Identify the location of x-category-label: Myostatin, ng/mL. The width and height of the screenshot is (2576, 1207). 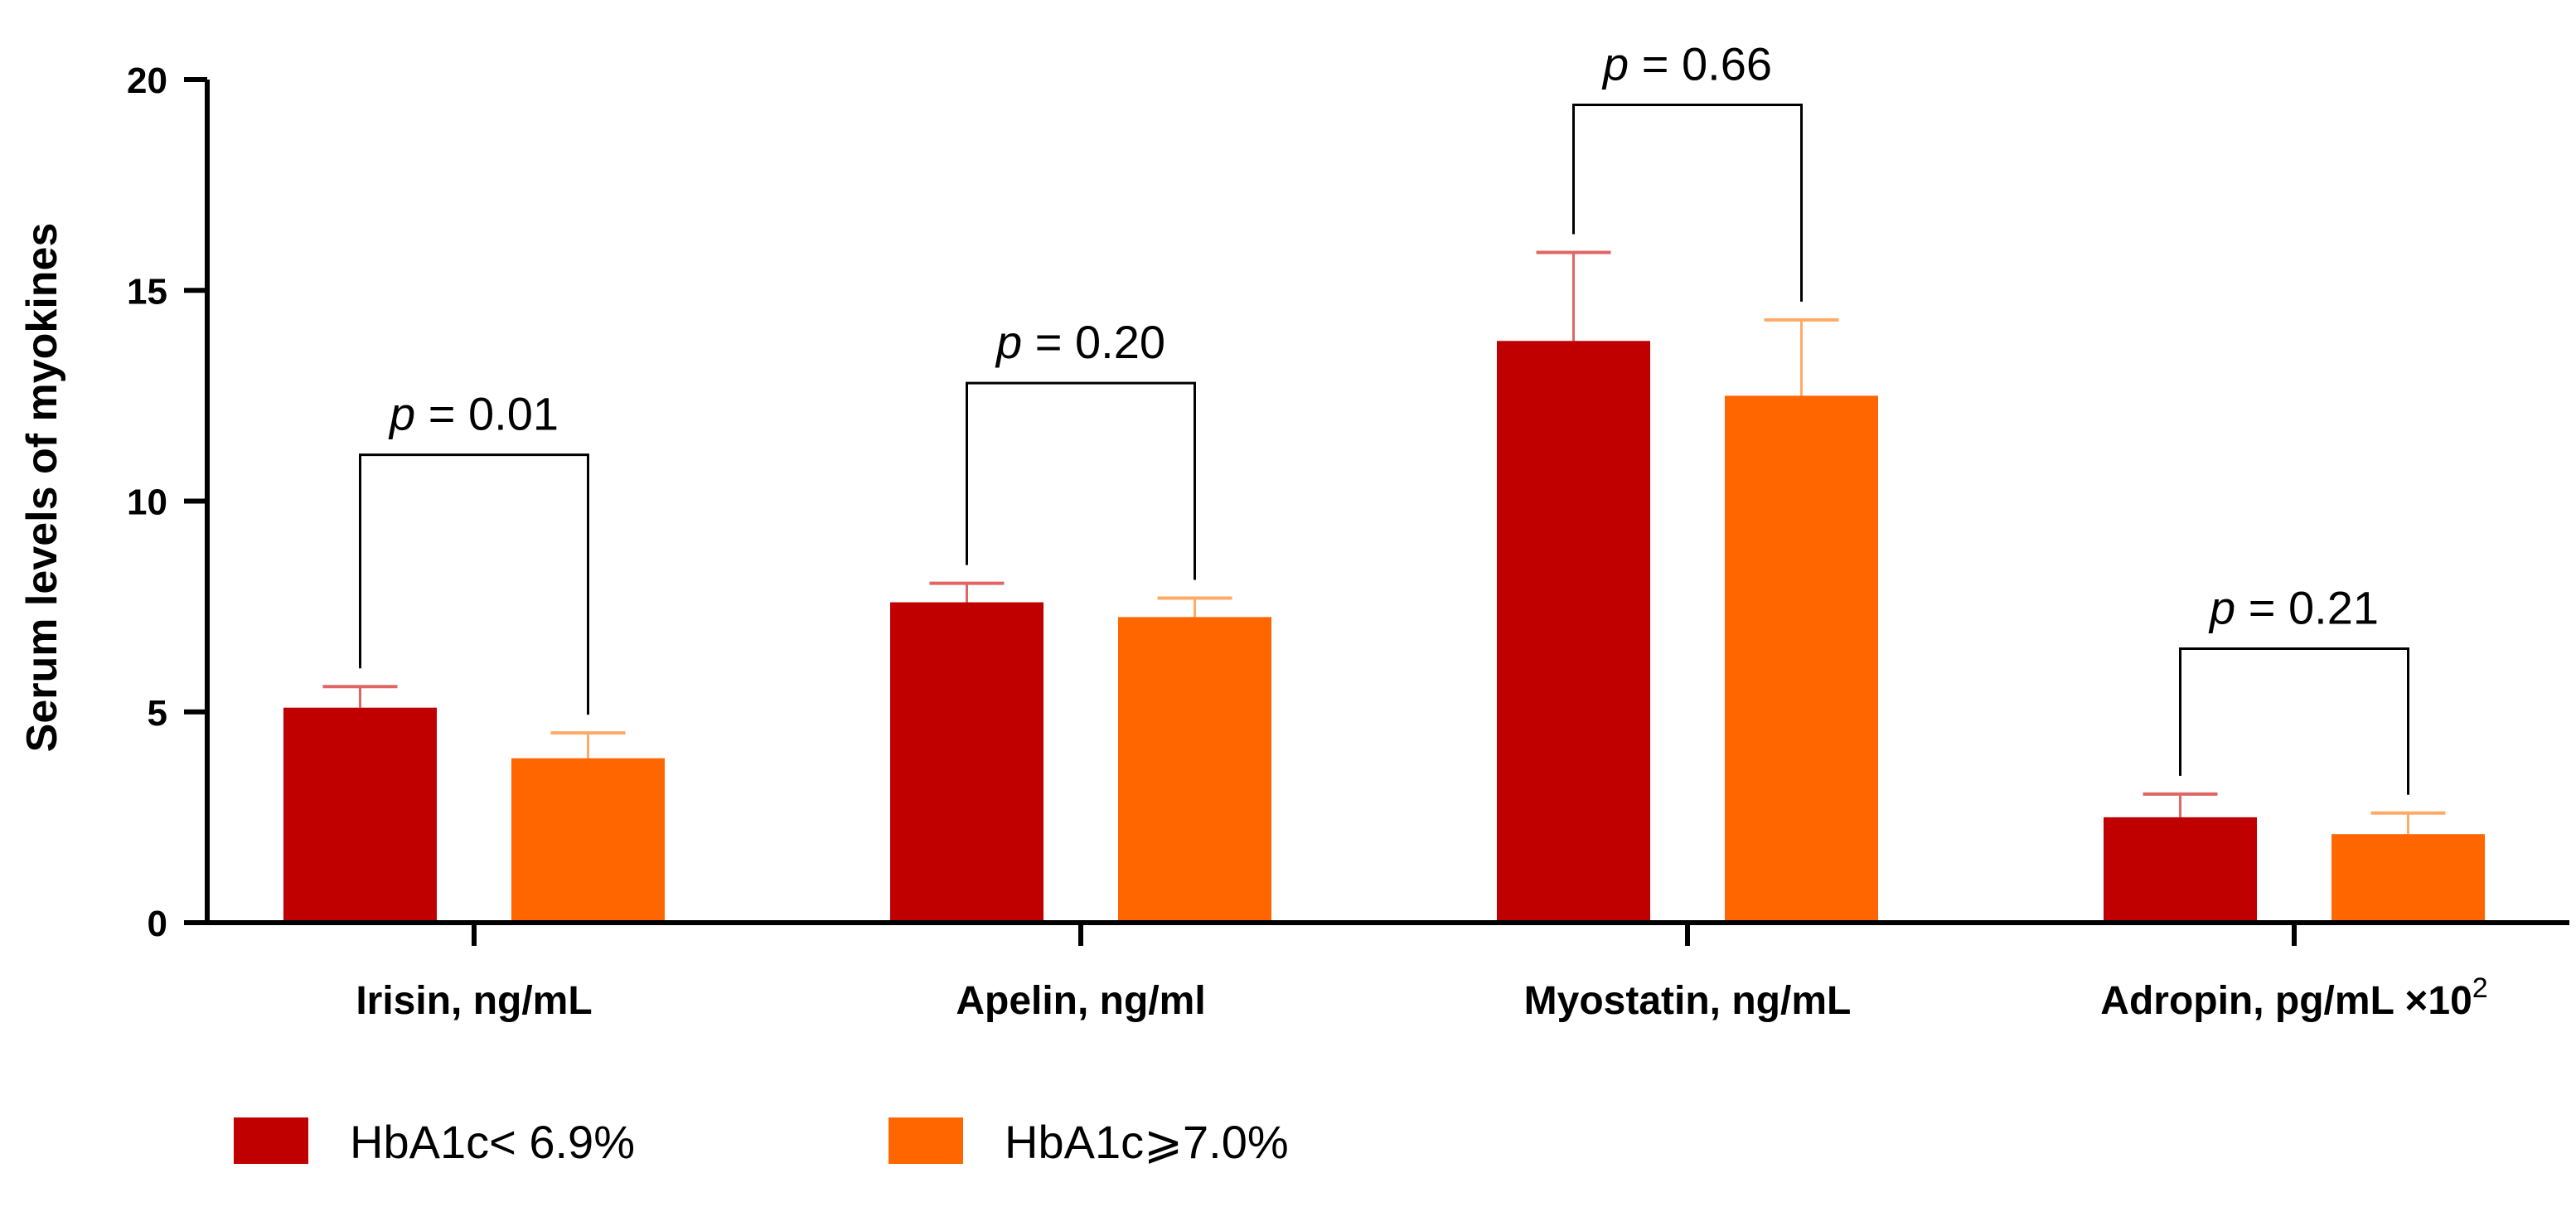
(1688, 1001).